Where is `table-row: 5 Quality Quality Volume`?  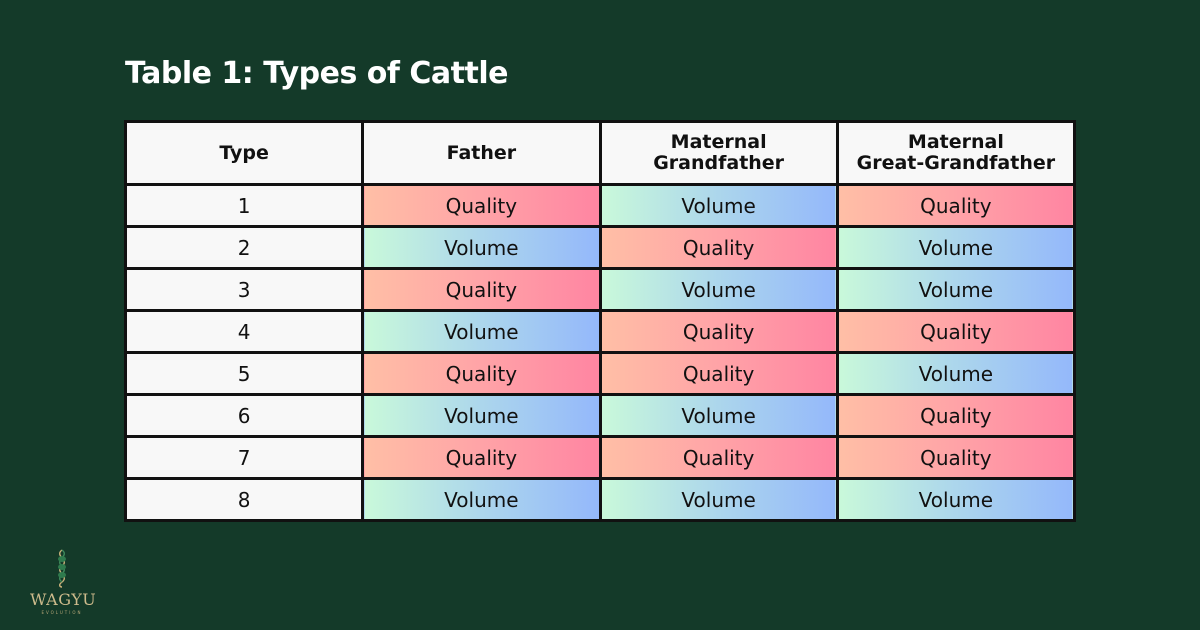
table-row: 5 Quality Quality Volume is located at coordinates (600, 373).